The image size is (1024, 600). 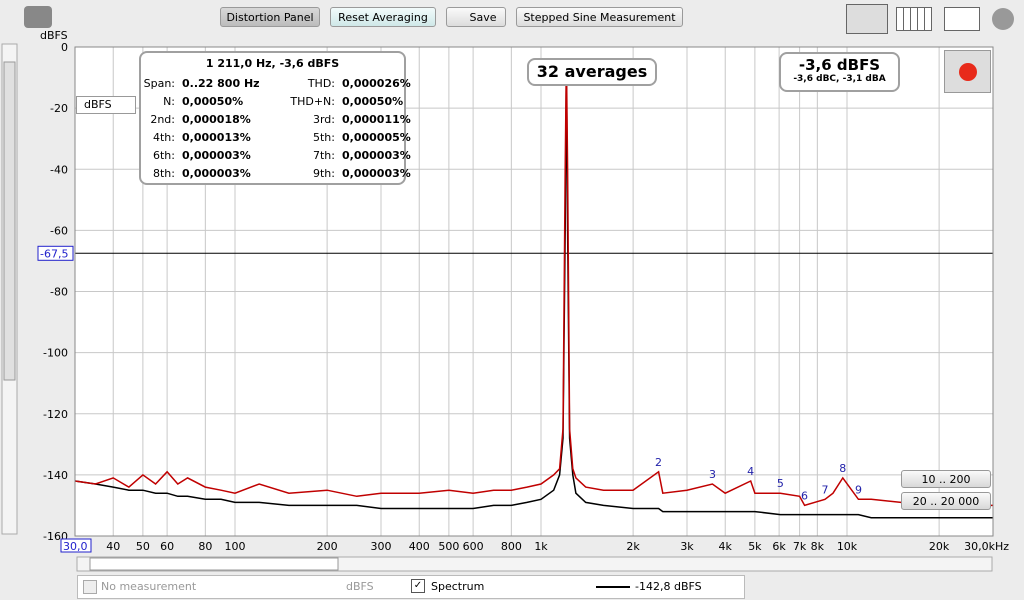 What do you see at coordinates (750, 471) in the screenshot?
I see `harmonic-marker: 4` at bounding box center [750, 471].